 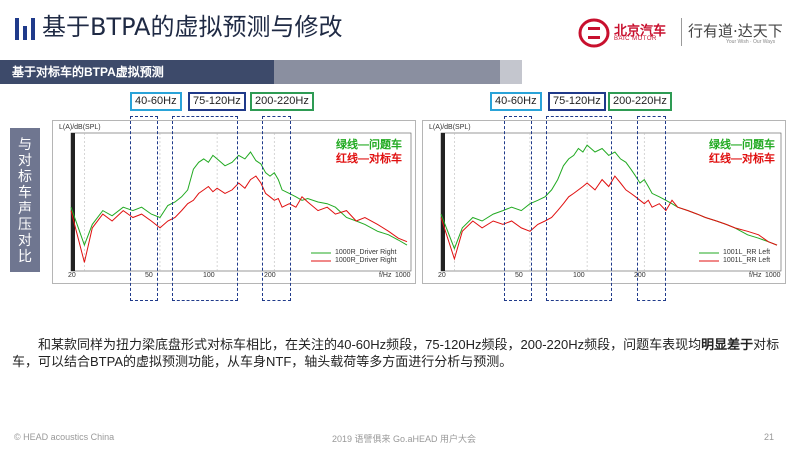 I want to click on side-label-char: 压, so click(x=25, y=224).